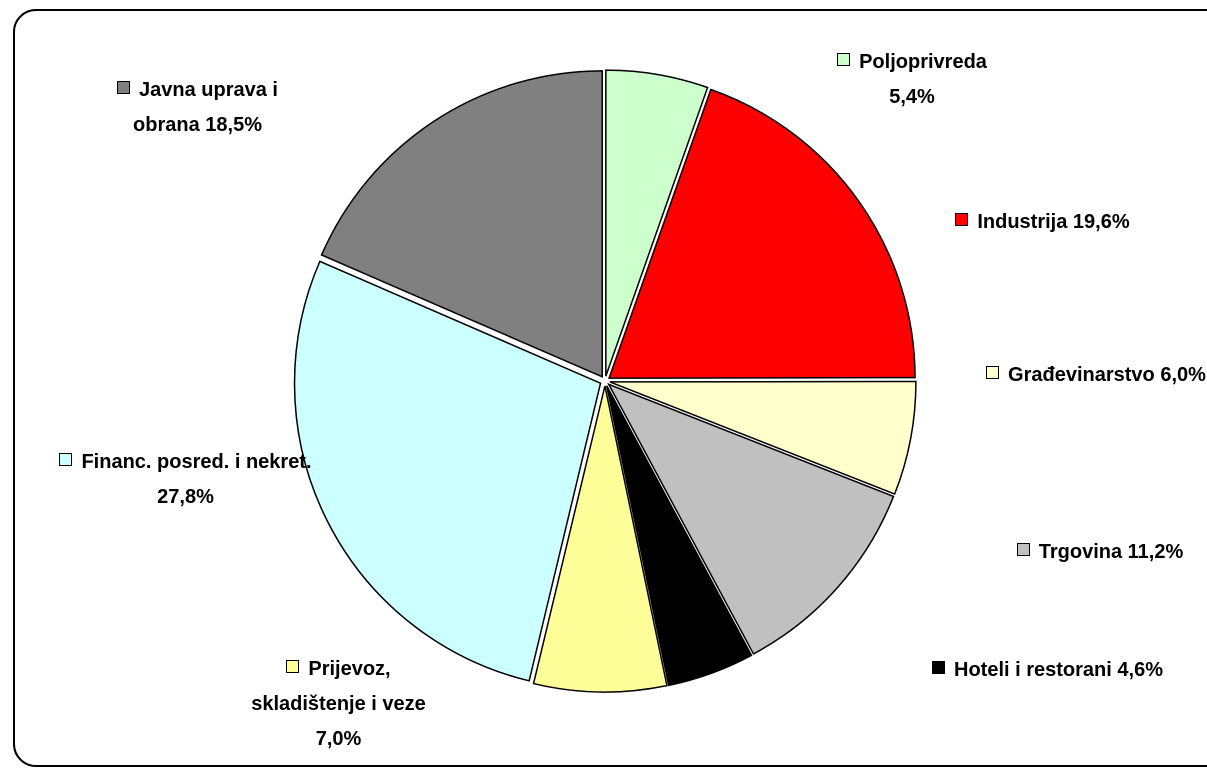 The width and height of the screenshot is (1207, 776). Describe the element at coordinates (912, 97) in the screenshot. I see `value-label: 5,4%` at that location.